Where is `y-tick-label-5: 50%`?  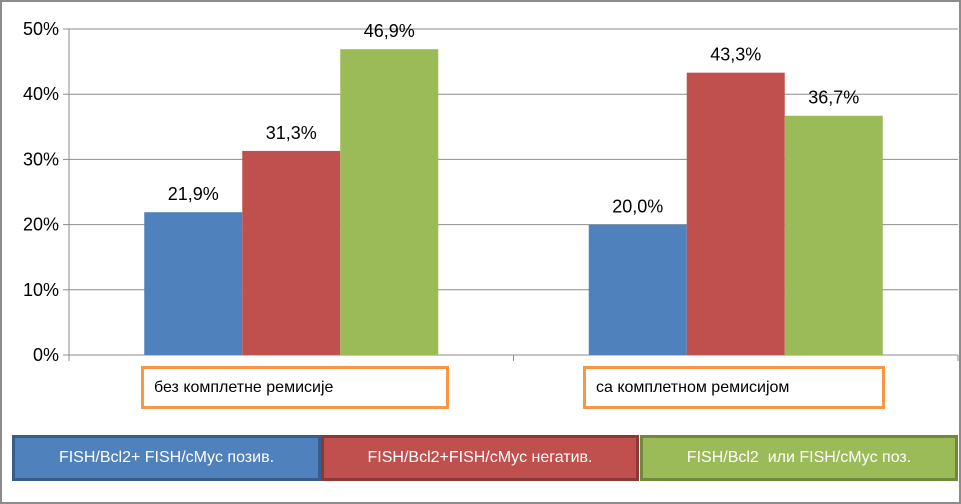 y-tick-label-5: 50% is located at coordinates (41, 29).